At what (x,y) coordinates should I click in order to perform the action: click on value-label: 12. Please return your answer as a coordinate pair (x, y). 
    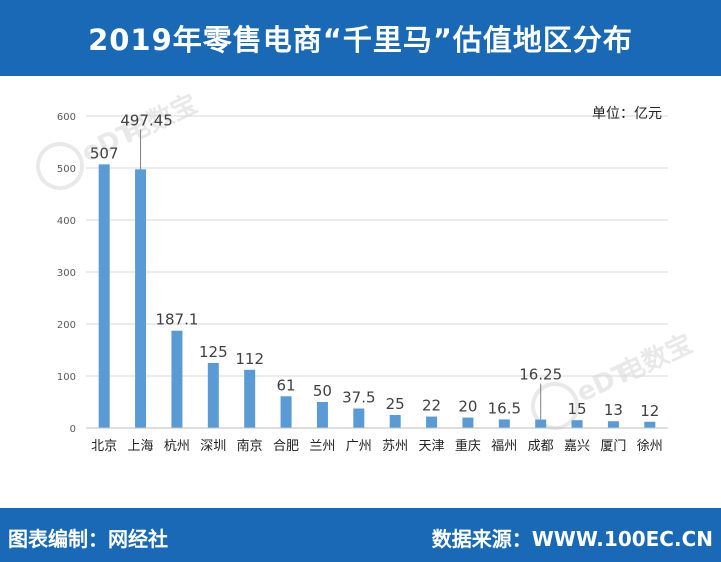
    Looking at the image, I should click on (649, 411).